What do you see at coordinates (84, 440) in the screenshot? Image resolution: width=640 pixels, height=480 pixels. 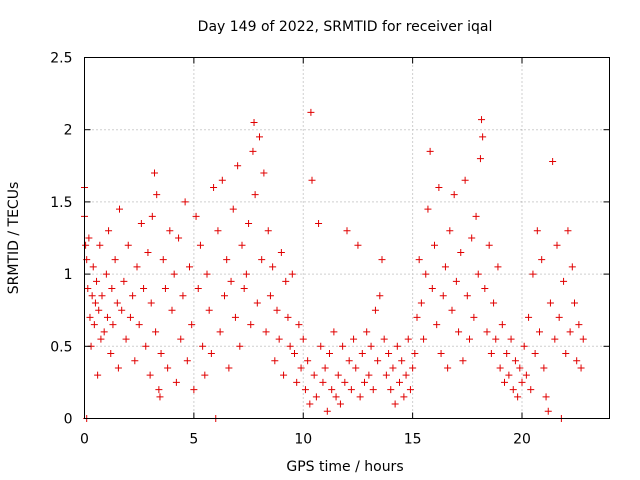 I see `x-tick-label: 0` at bounding box center [84, 440].